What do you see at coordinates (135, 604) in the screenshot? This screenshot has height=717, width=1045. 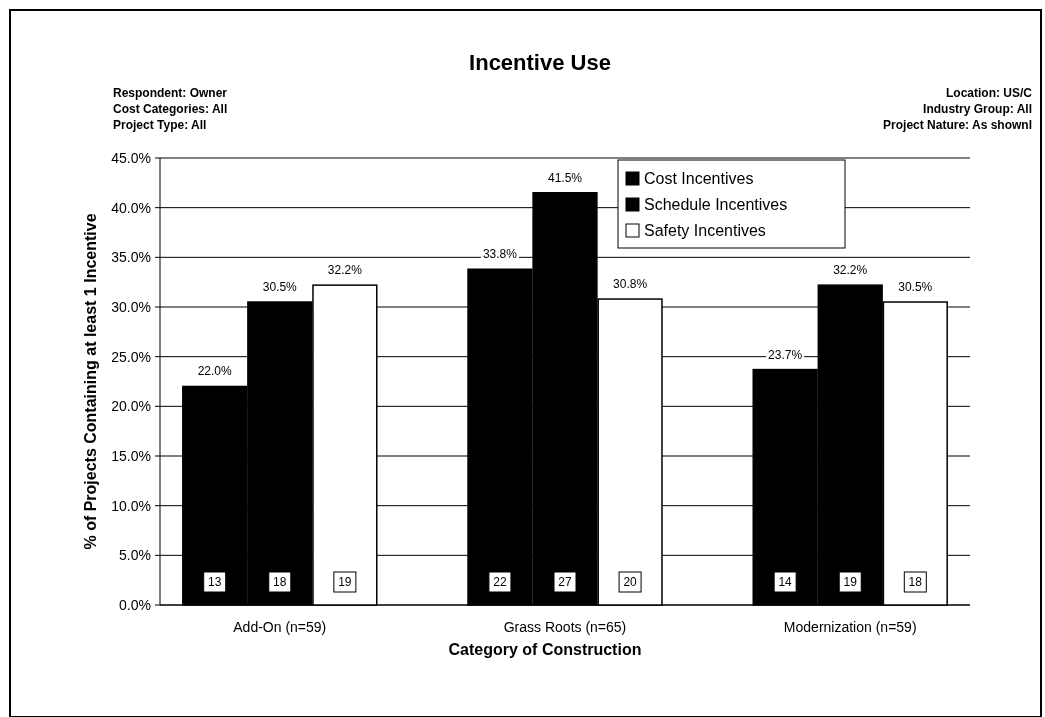 I see `y-tick-label: 0.0%` at bounding box center [135, 604].